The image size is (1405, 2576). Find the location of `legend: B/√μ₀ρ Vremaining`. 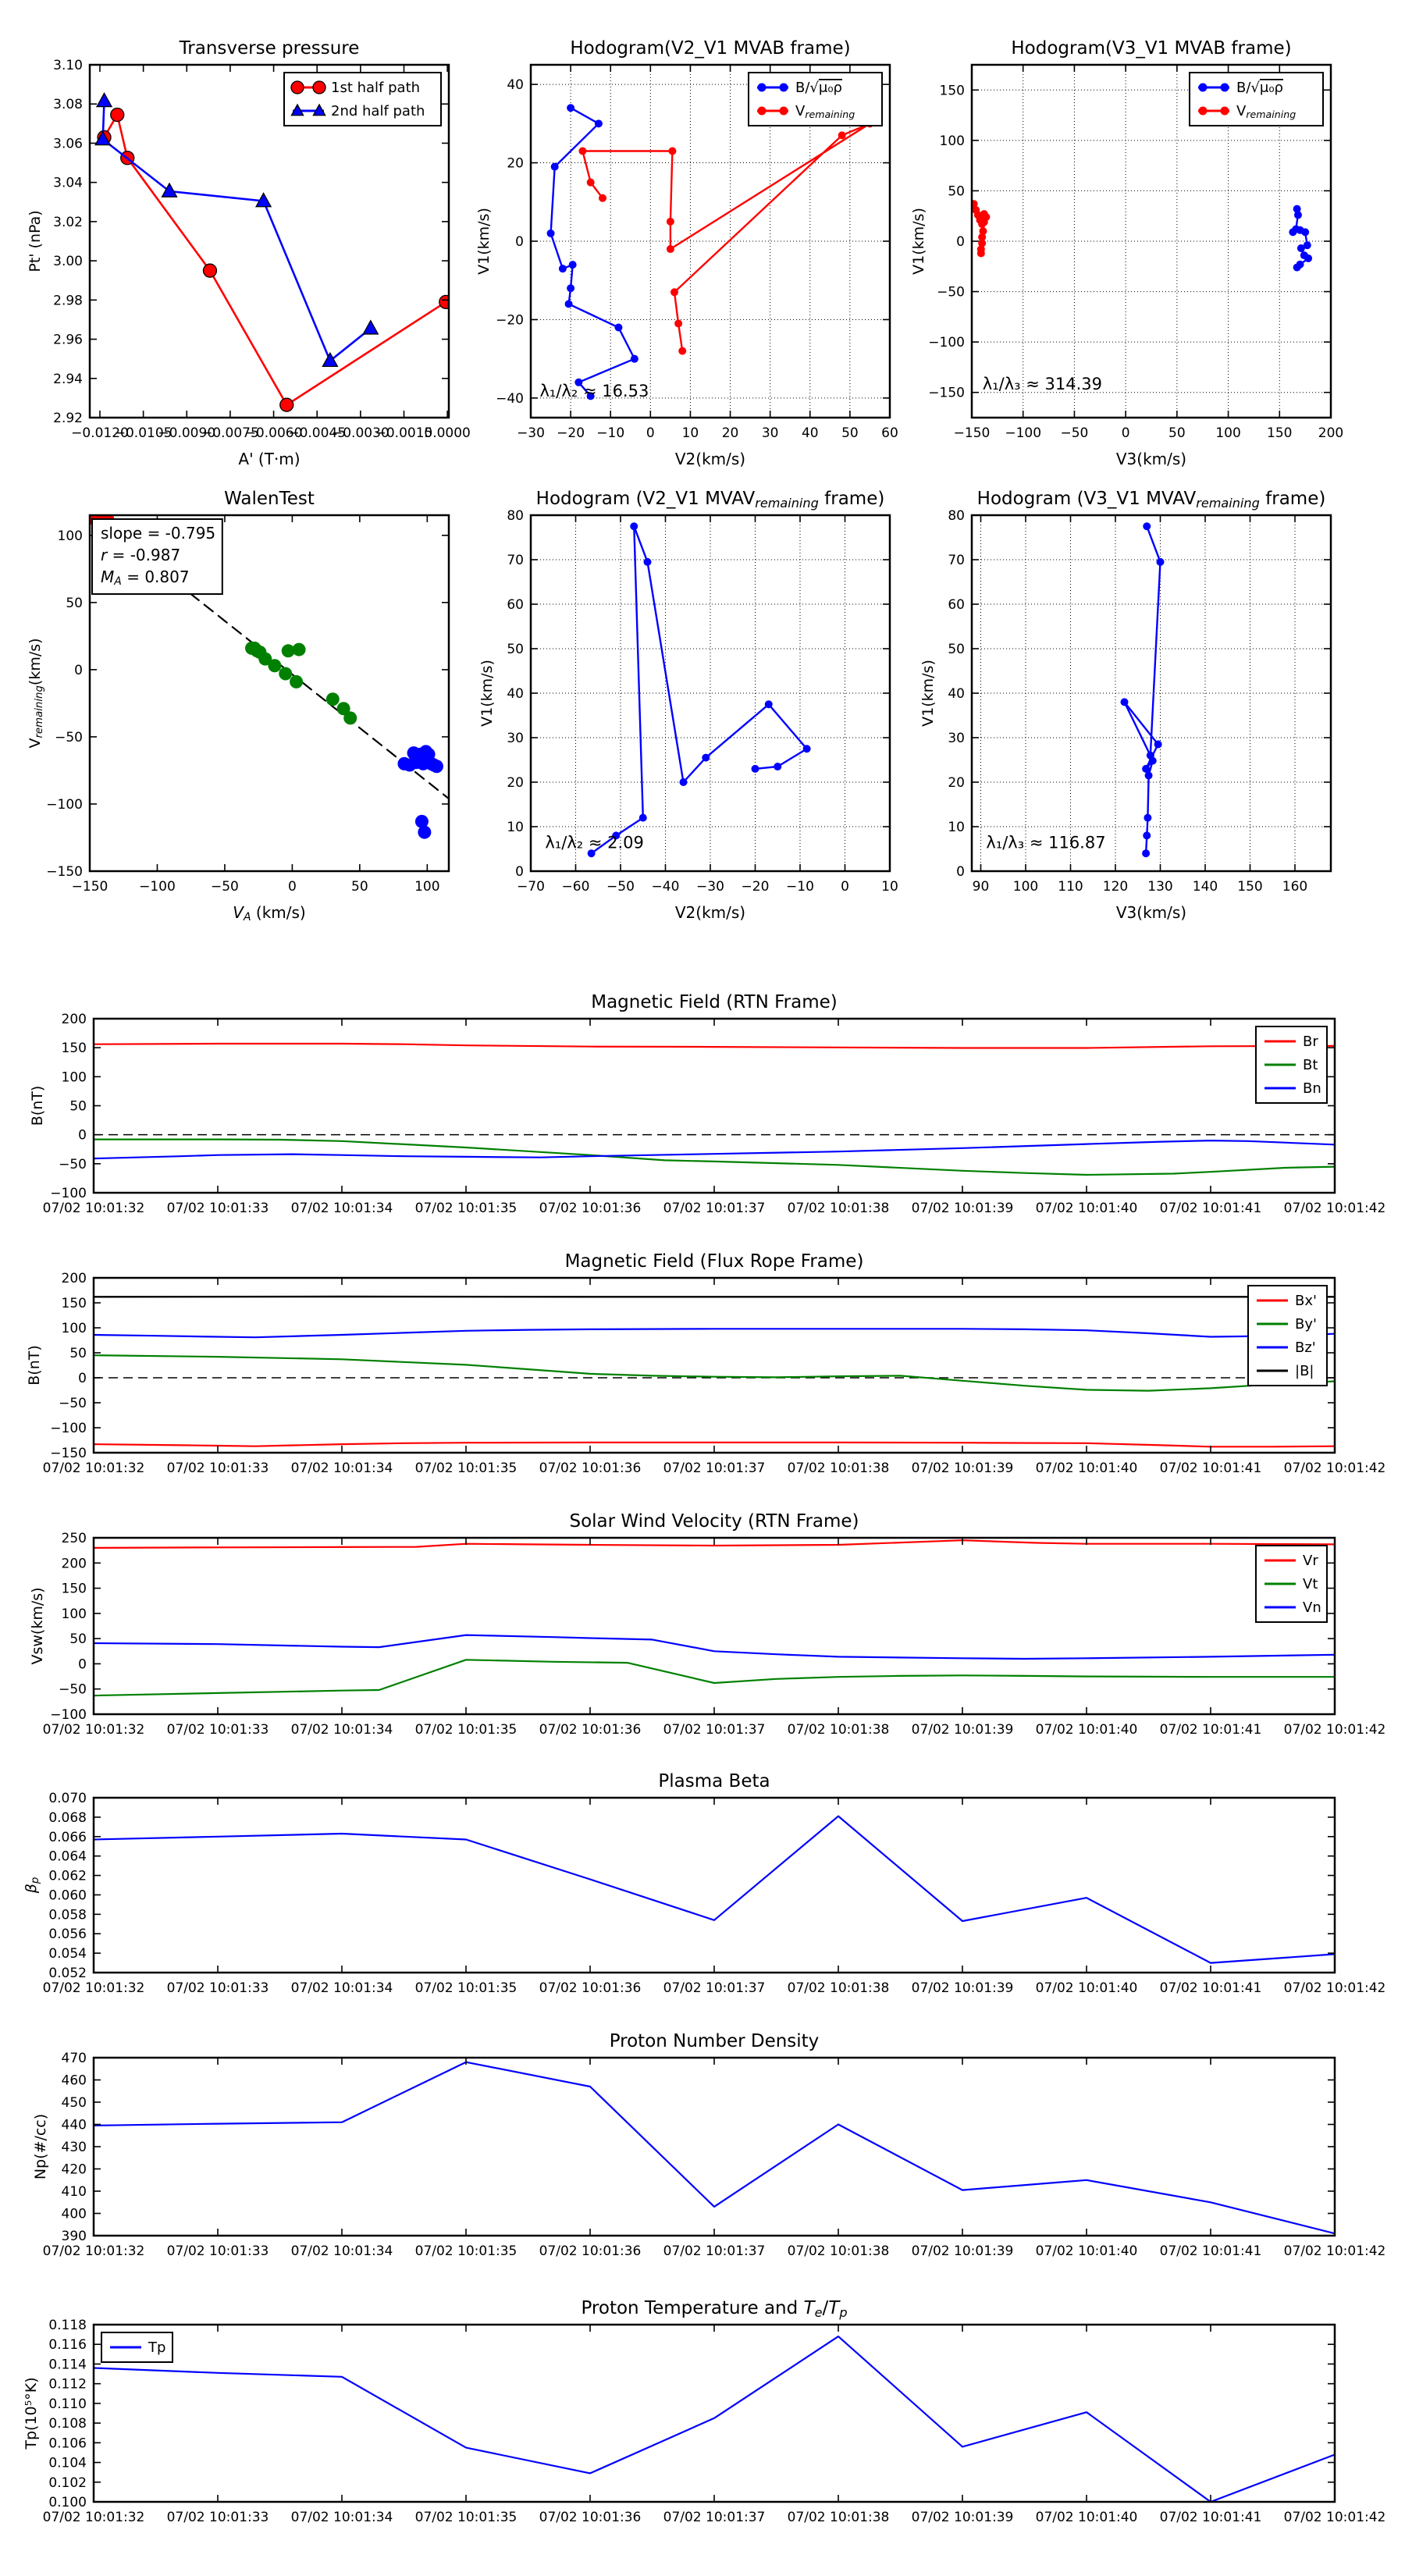

legend: B/√μ₀ρ Vremaining is located at coordinates (816, 99).